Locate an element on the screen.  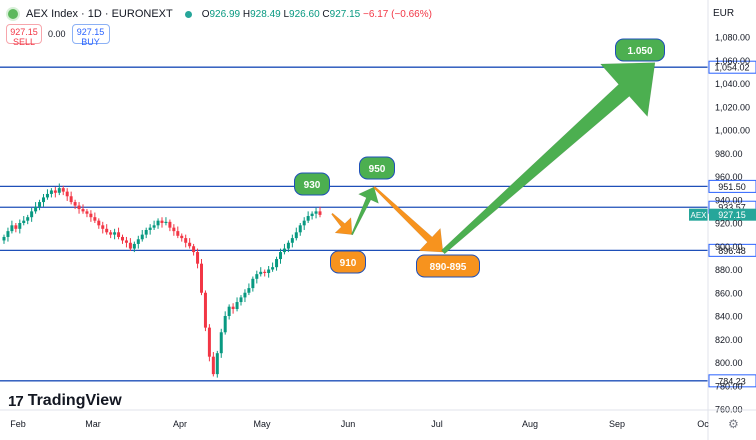
buy-button: 927.15 BUY is located at coordinates (90, 35).